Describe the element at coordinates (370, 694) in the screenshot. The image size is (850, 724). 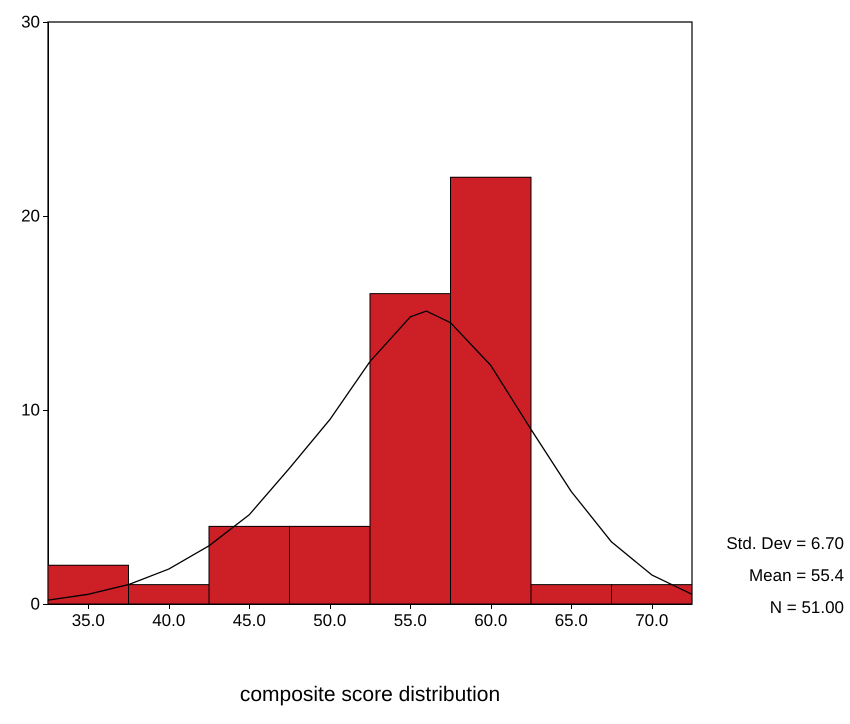
I see `x-axis-title: composite score distribution` at that location.